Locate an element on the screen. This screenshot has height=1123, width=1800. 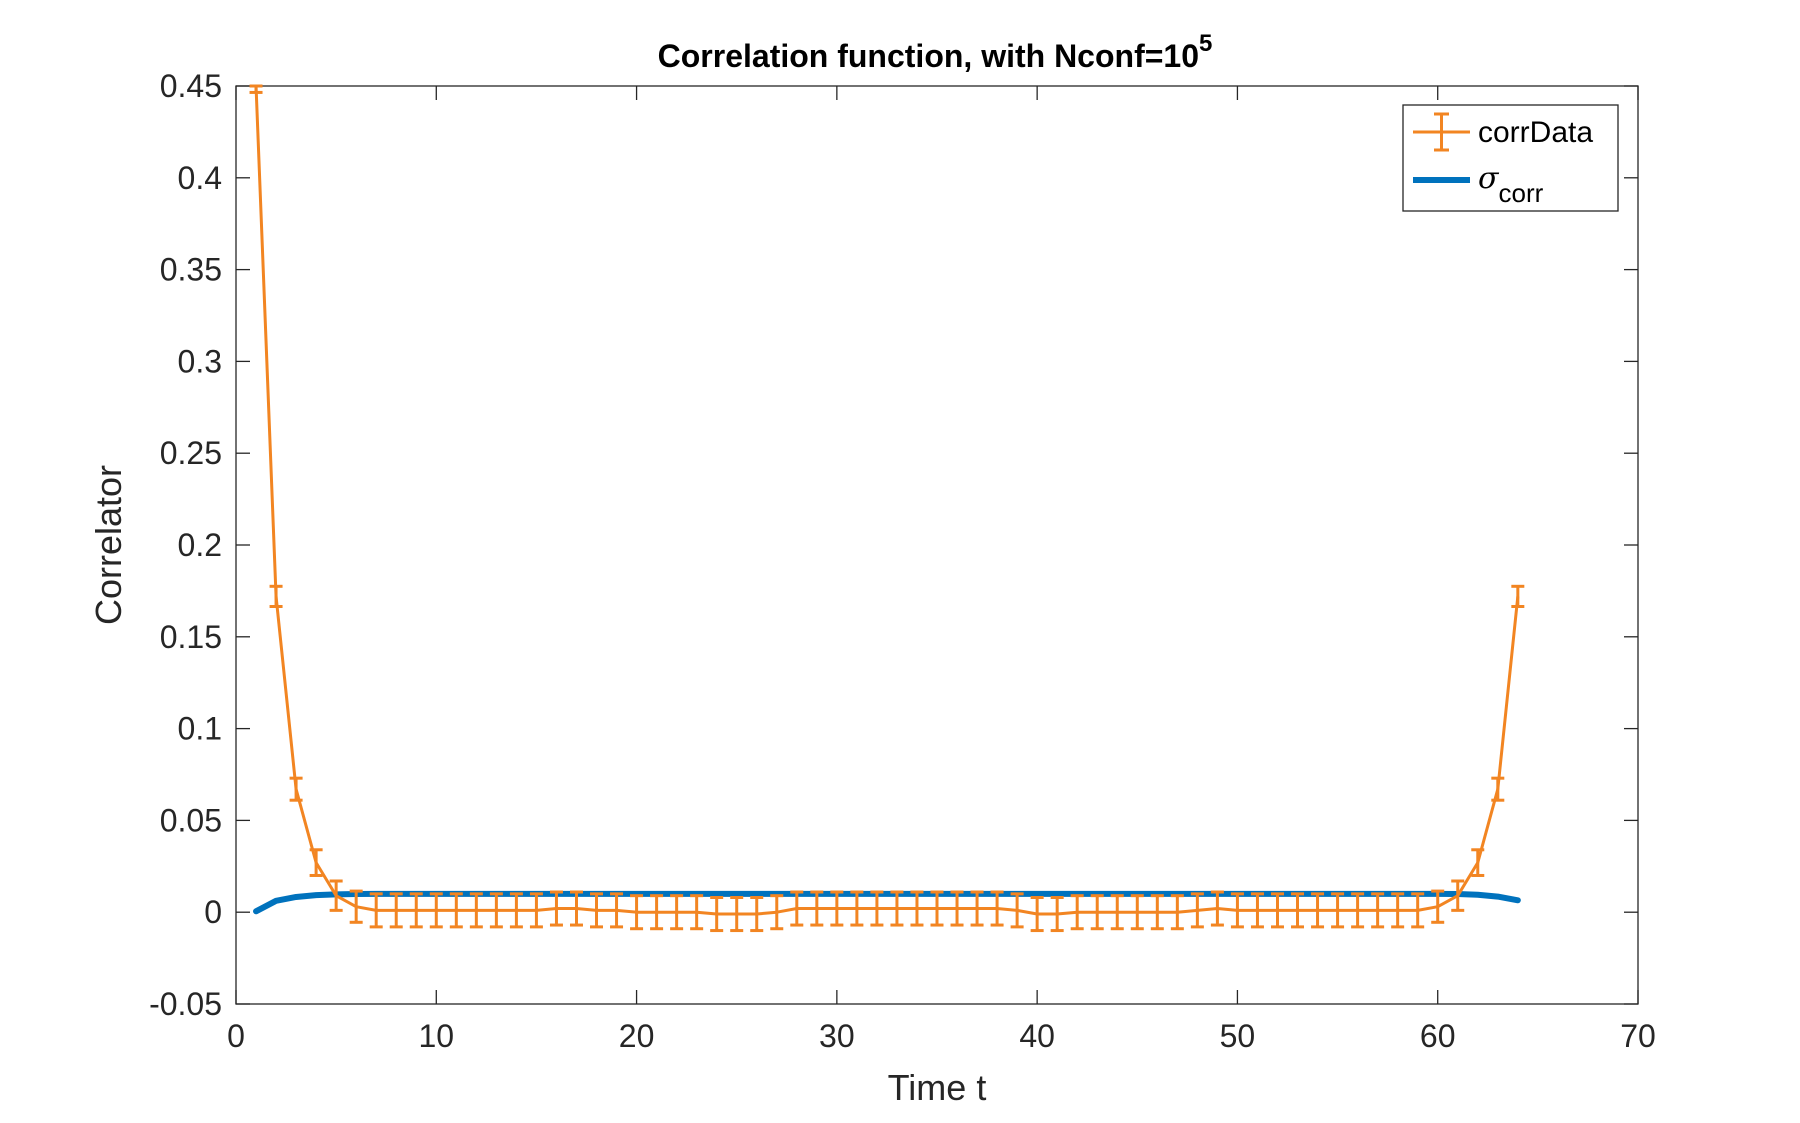
y-axis-title: Correlator is located at coordinates (108, 545).